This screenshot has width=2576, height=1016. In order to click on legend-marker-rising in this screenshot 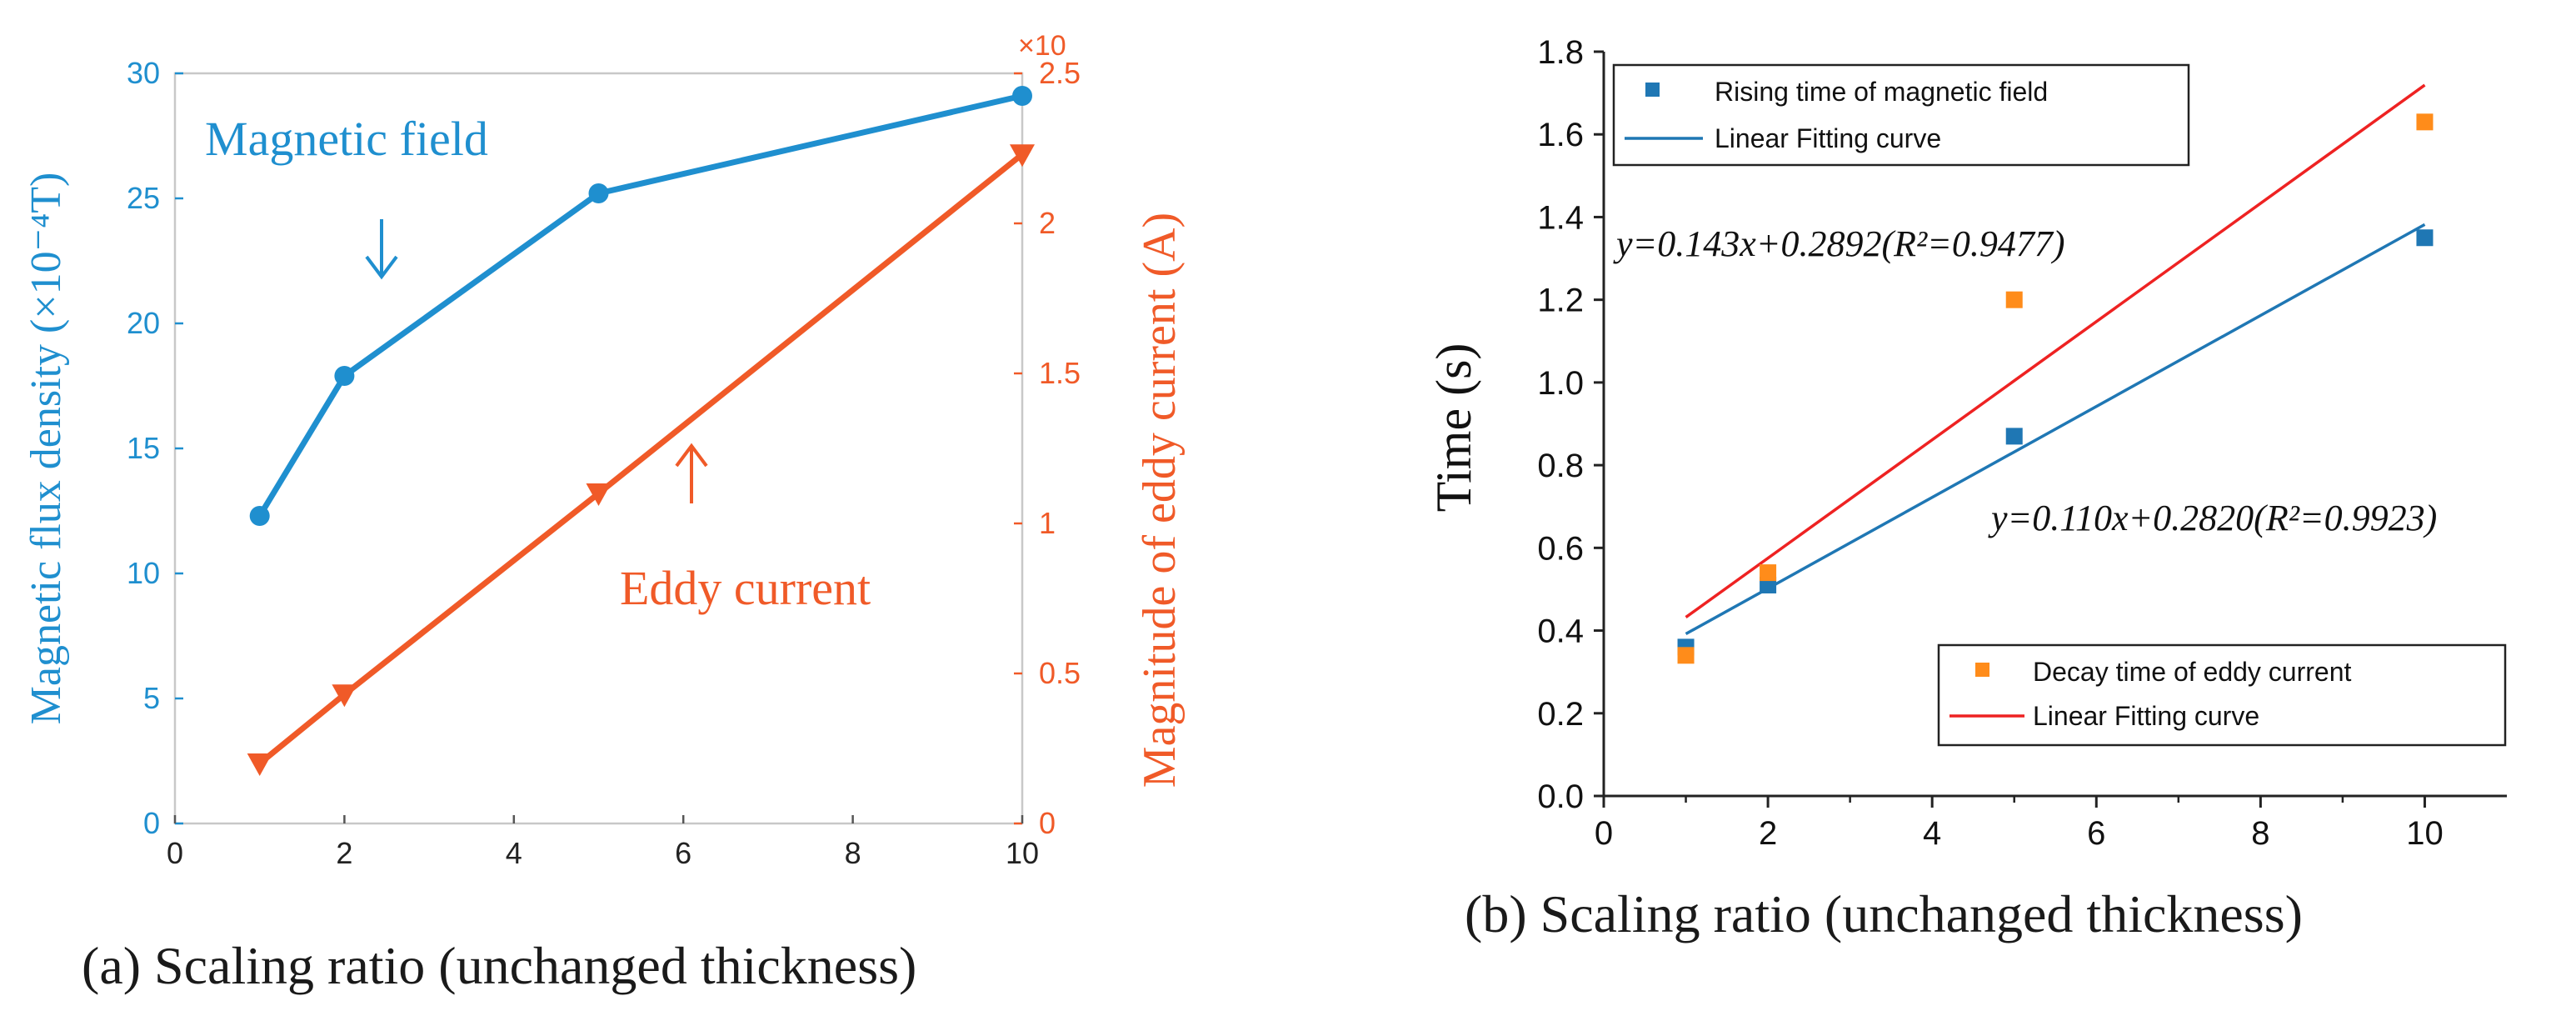, I will do `click(1652, 90)`.